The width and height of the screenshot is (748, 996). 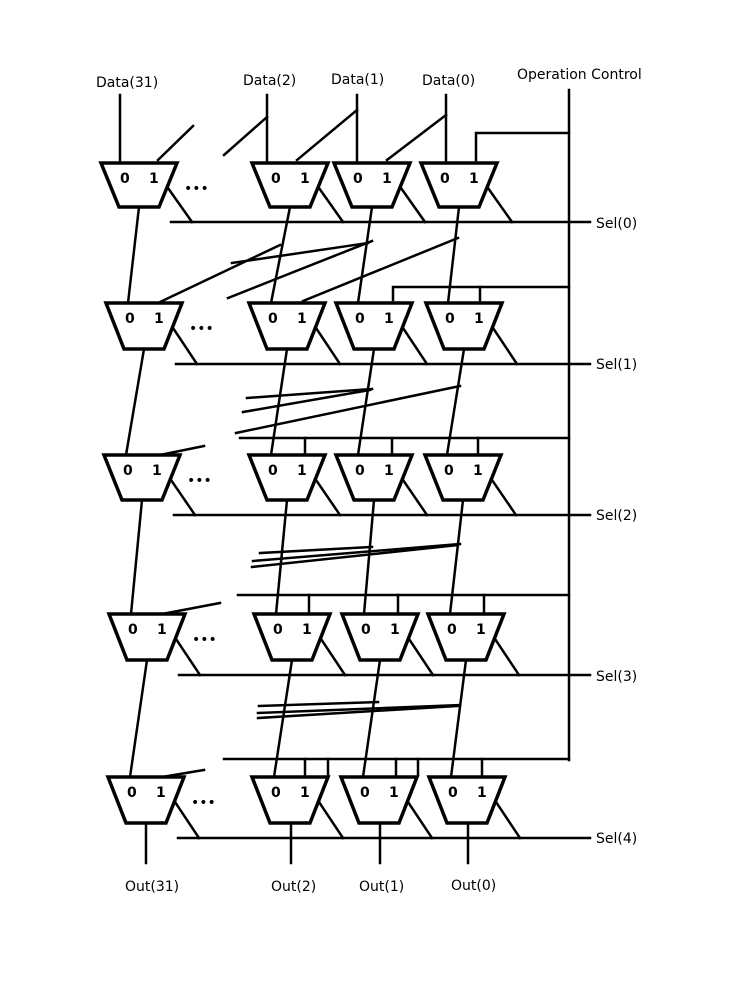 What do you see at coordinates (127, 83) in the screenshot?
I see `input-label-data31: Data(31)` at bounding box center [127, 83].